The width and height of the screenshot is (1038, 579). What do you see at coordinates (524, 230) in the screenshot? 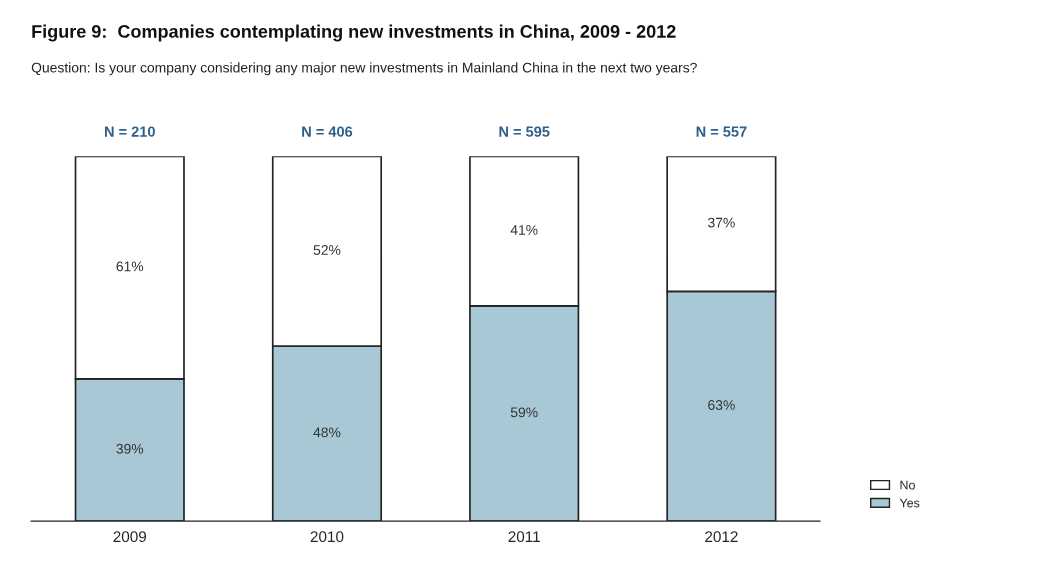
I see `data-label: 41%` at bounding box center [524, 230].